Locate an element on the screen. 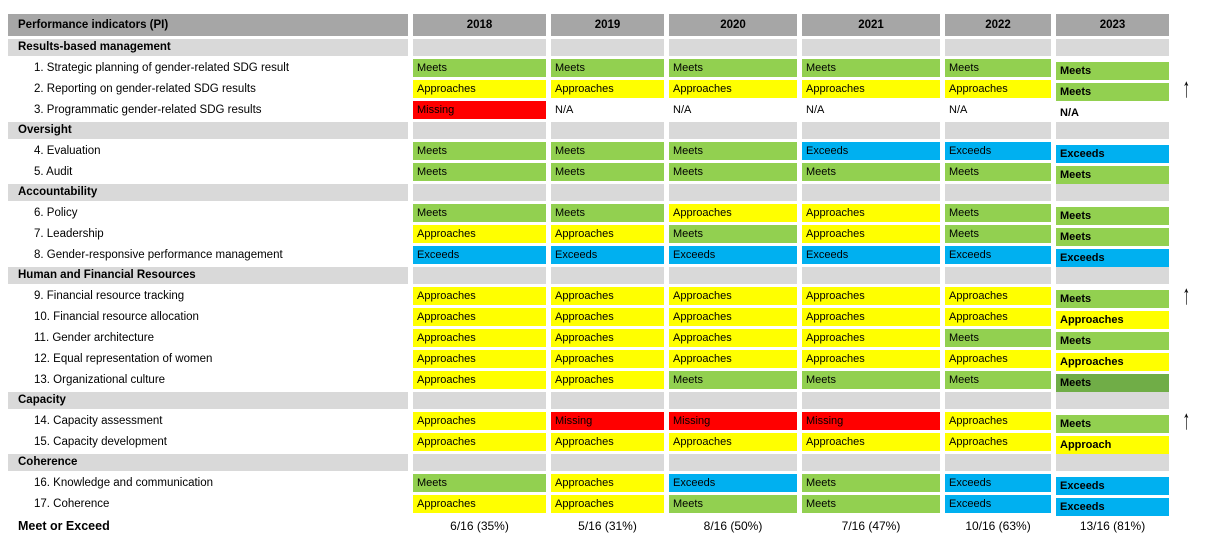 The height and width of the screenshot is (546, 1205). year-header-2021: 2021 is located at coordinates (871, 25).